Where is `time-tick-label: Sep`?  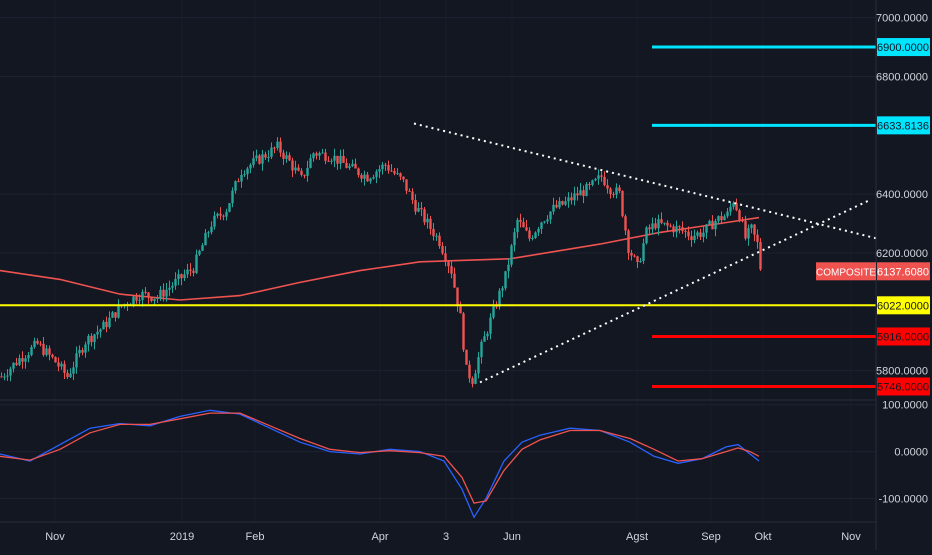
time-tick-label: Sep is located at coordinates (711, 537).